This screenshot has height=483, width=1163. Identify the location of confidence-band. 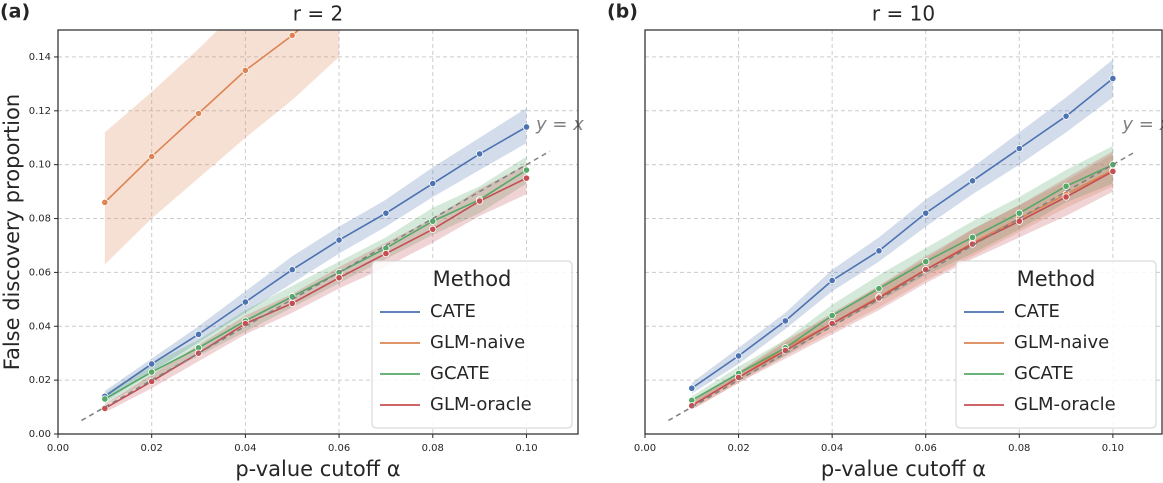
(222, 147).